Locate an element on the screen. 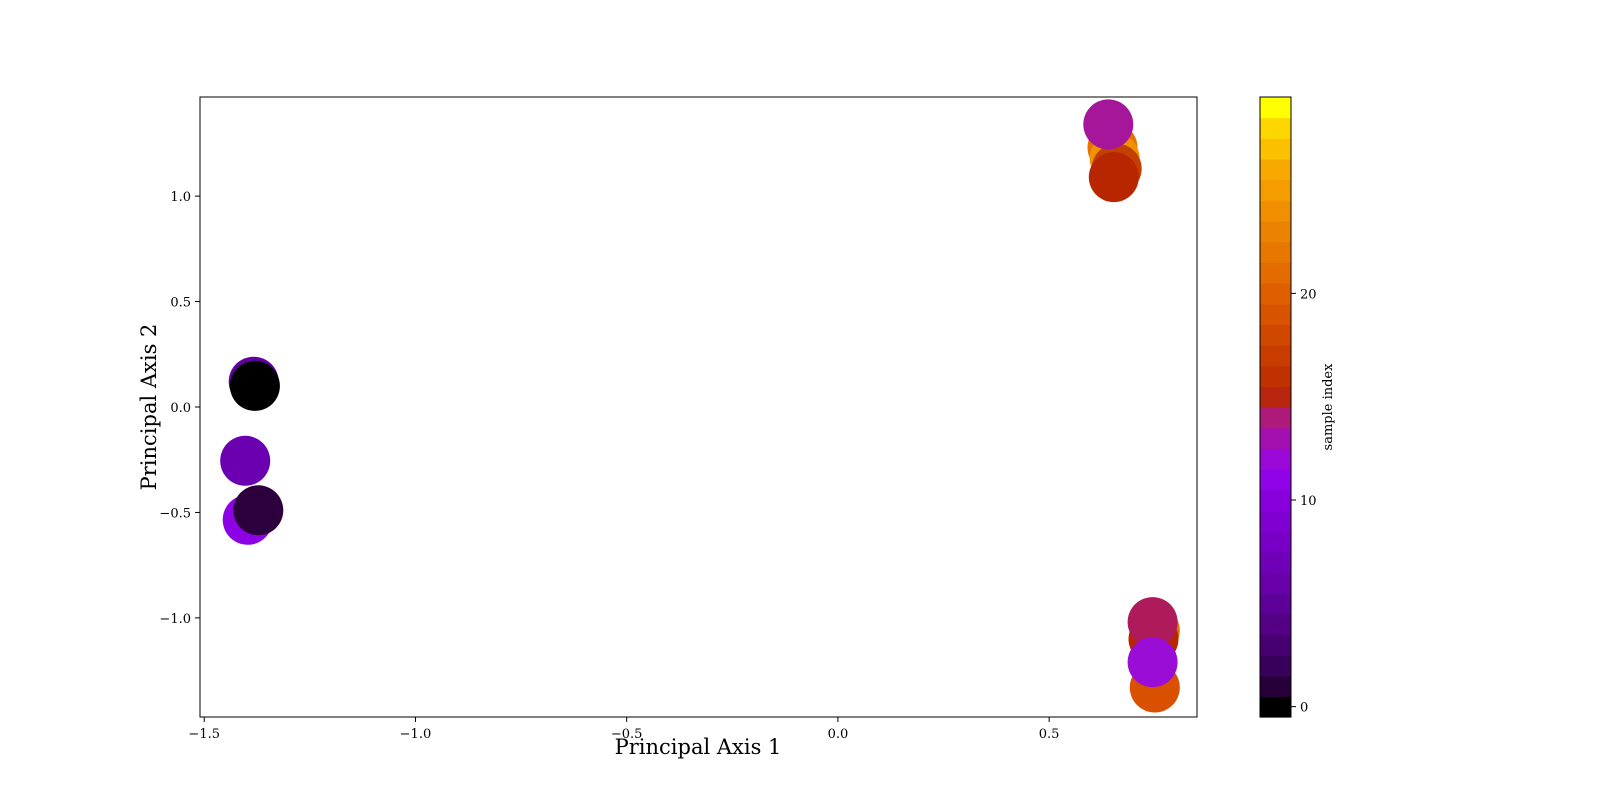 The width and height of the screenshot is (1600, 800). x-axis: −1.5 −1.0 −0.5 0.0 0.5 is located at coordinates (623, 729).